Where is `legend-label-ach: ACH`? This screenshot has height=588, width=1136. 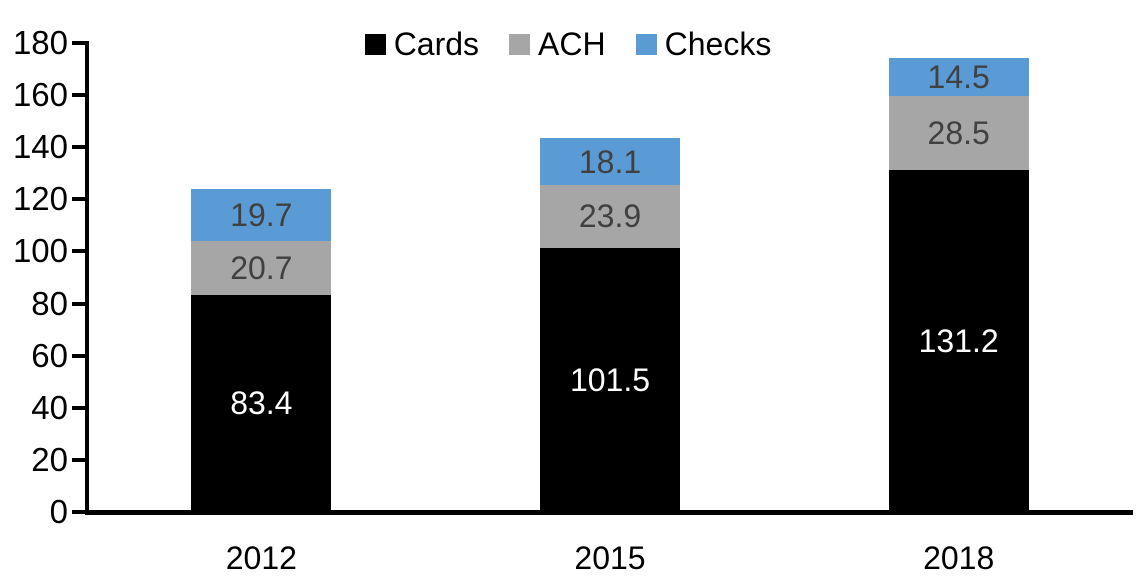 legend-label-ach: ACH is located at coordinates (572, 44).